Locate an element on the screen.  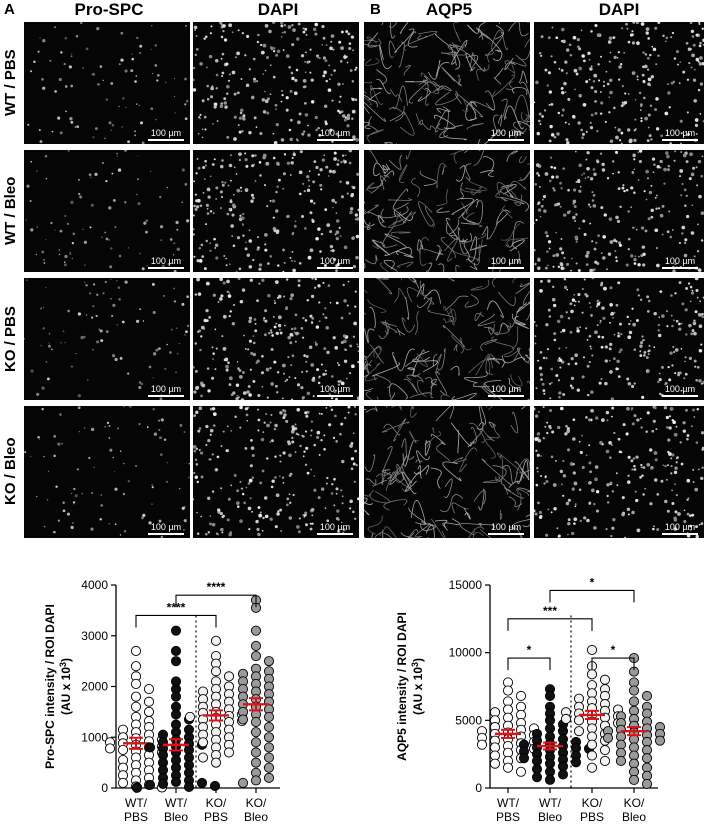
column-header-dapi-b: DAPI is located at coordinates (619, 9).